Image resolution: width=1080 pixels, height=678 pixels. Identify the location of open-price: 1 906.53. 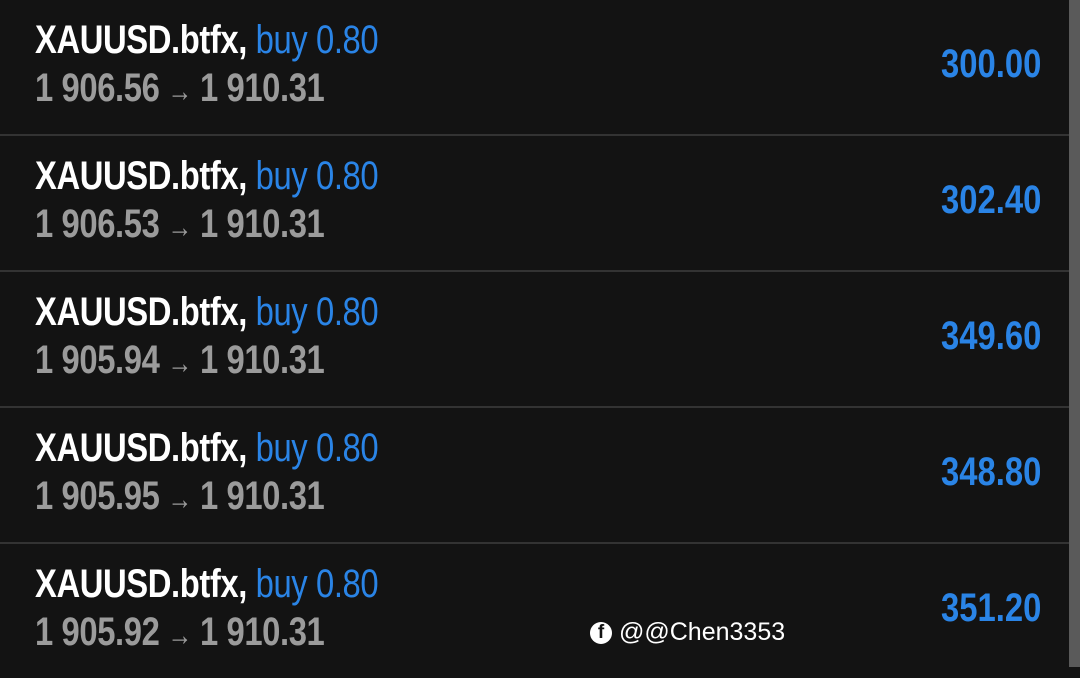
(97, 224).